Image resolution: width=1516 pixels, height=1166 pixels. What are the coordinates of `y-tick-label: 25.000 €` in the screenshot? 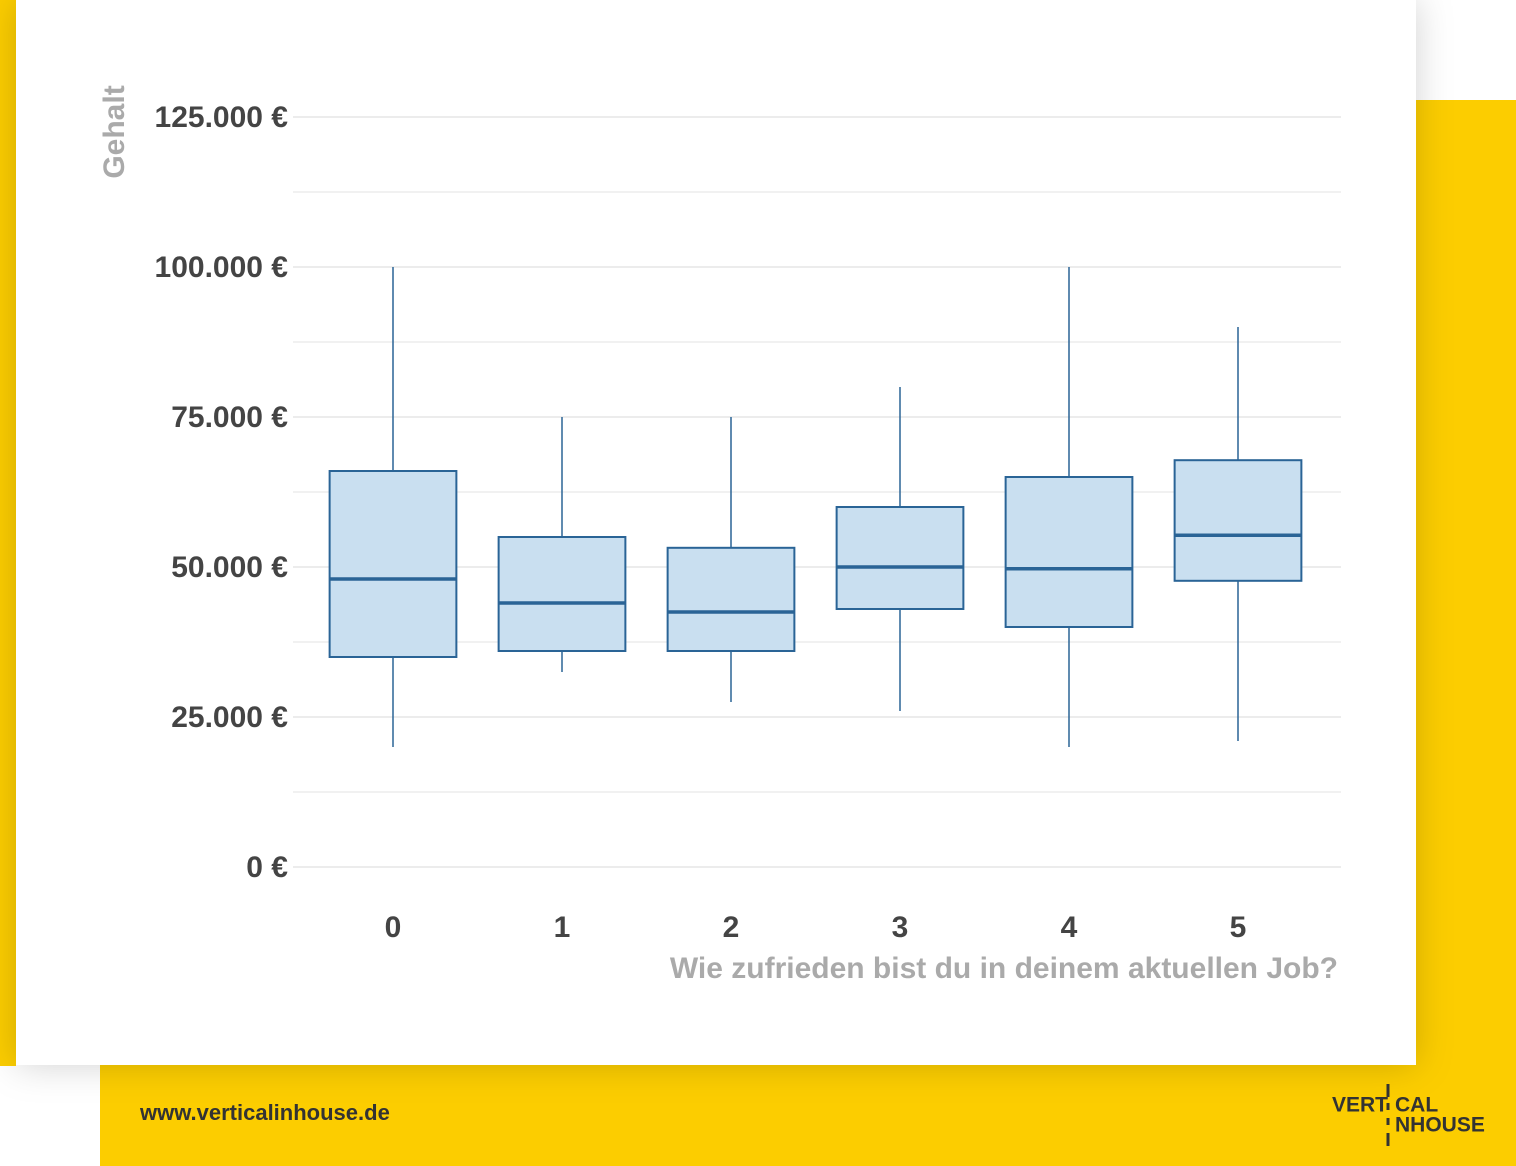 It's located at (229, 717).